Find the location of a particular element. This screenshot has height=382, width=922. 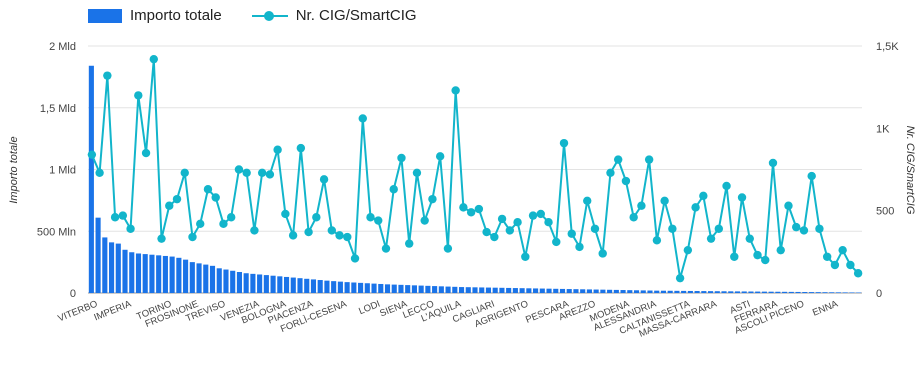

legend-item-bar: Importo totale is located at coordinates (155, 15).